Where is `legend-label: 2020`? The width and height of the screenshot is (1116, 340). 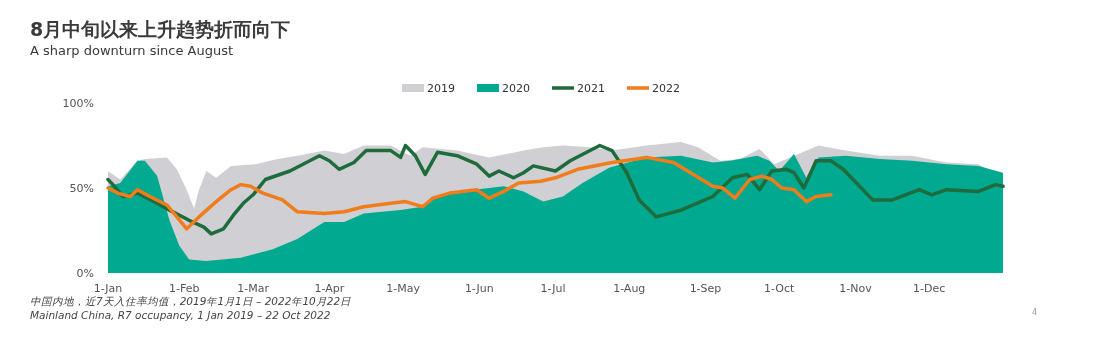 legend-label: 2020 is located at coordinates (516, 88).